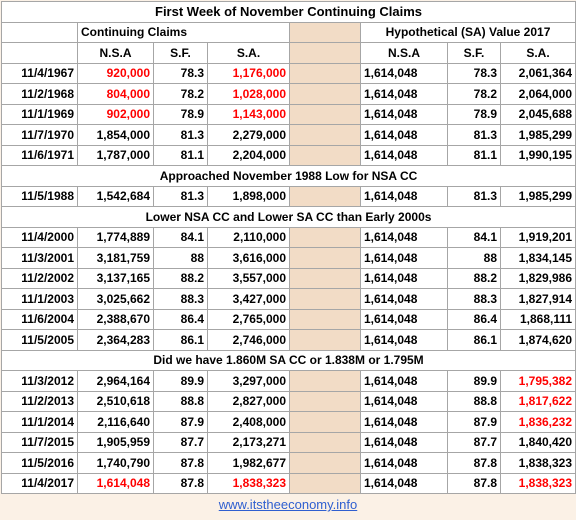 This screenshot has width=576, height=520. What do you see at coordinates (474, 381) in the screenshot?
I see `value-cell: 89.9` at bounding box center [474, 381].